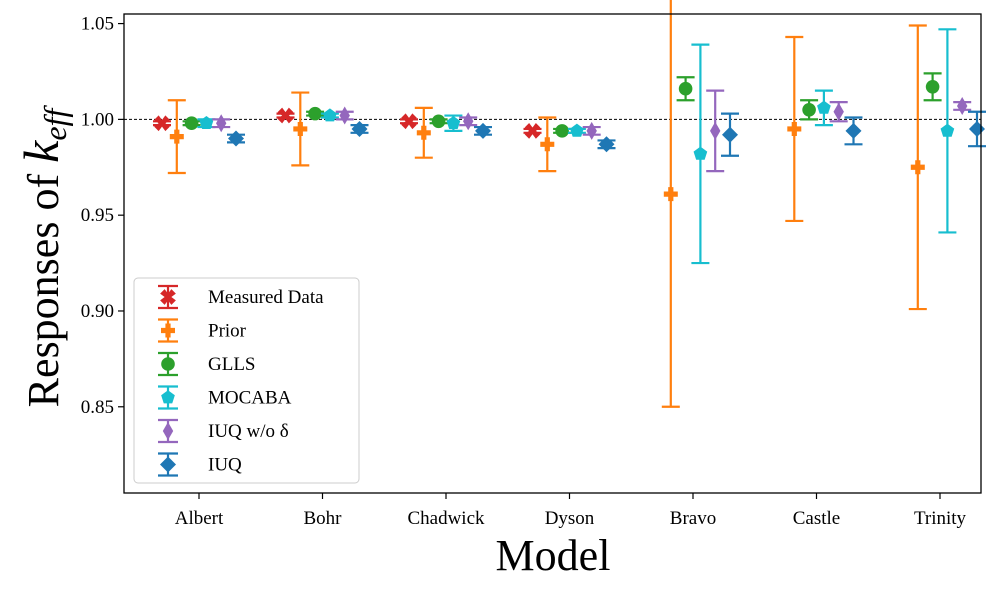 This screenshot has width=996, height=594. Describe the element at coordinates (200, 464) in the screenshot. I see `legend-entry-iuq: IUQ` at that location.